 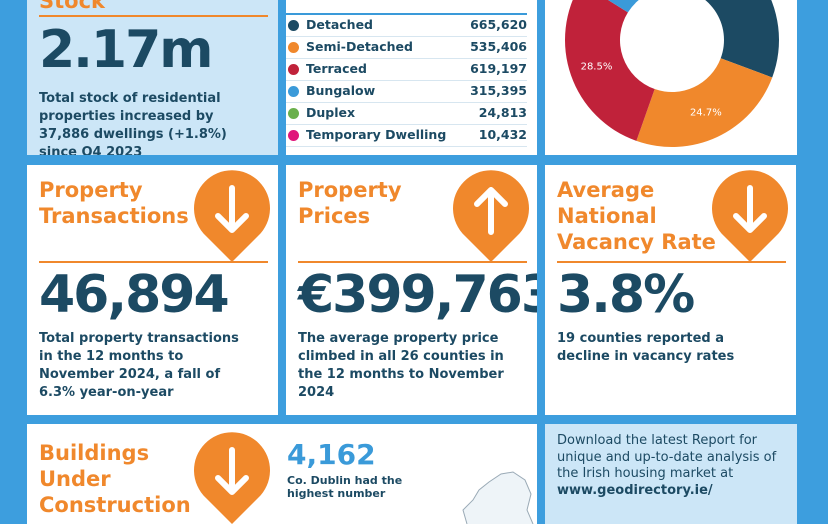 I want to click on card-title: Property Prices, so click(x=385, y=203).